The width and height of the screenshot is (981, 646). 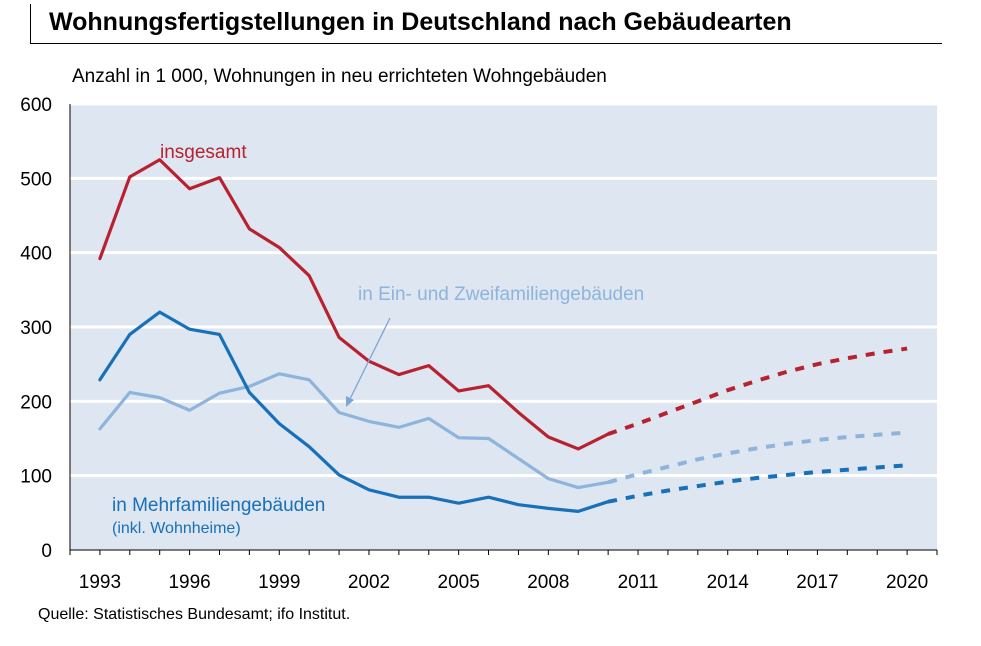 I want to click on y-tick-label: 500, so click(x=36, y=179).